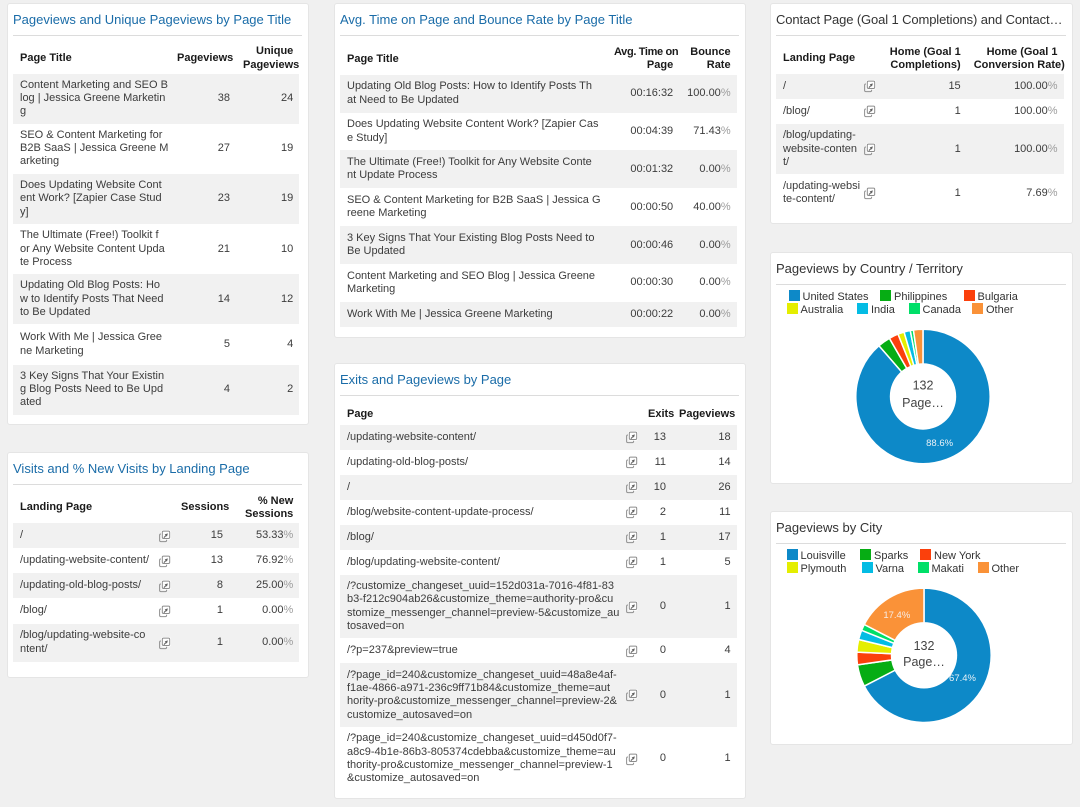 The width and height of the screenshot is (1080, 807). What do you see at coordinates (939, 442) in the screenshot?
I see `svg-text: 88.6%` at bounding box center [939, 442].